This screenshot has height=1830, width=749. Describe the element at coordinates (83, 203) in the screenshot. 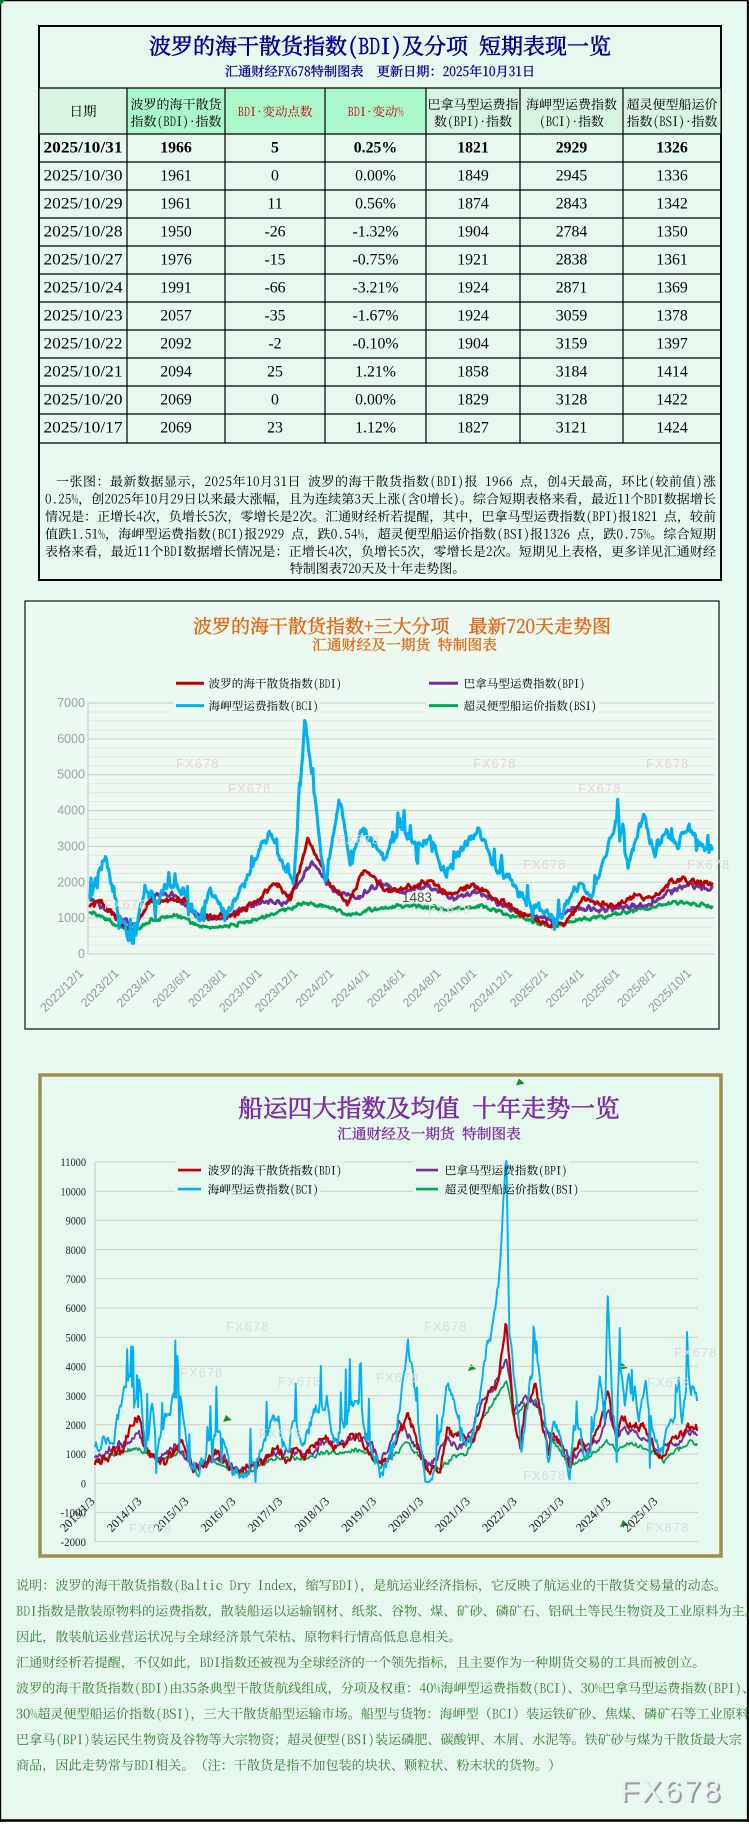

I see `svg-text: 2025/10/29` at that location.